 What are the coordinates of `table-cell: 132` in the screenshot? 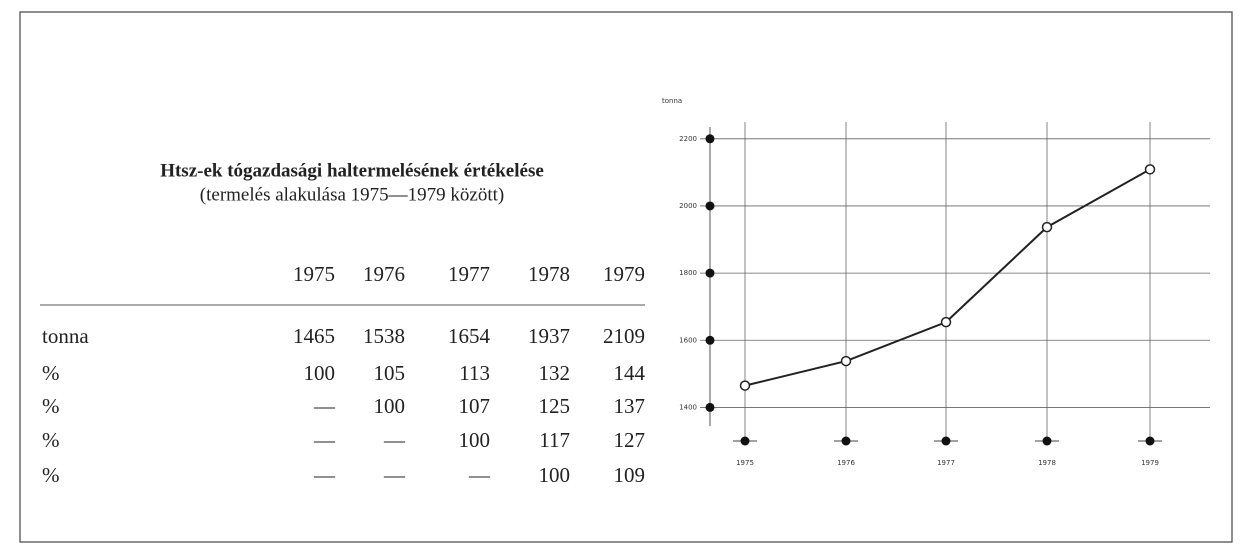 It's located at (555, 373).